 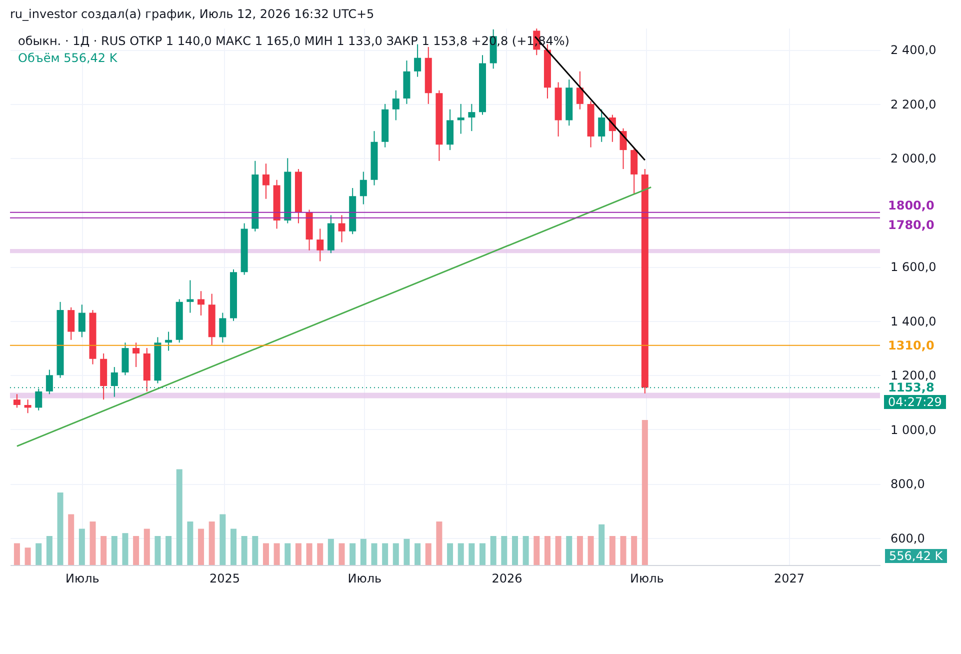 I want to click on y-tick-label: 1 000,0, so click(x=913, y=429).